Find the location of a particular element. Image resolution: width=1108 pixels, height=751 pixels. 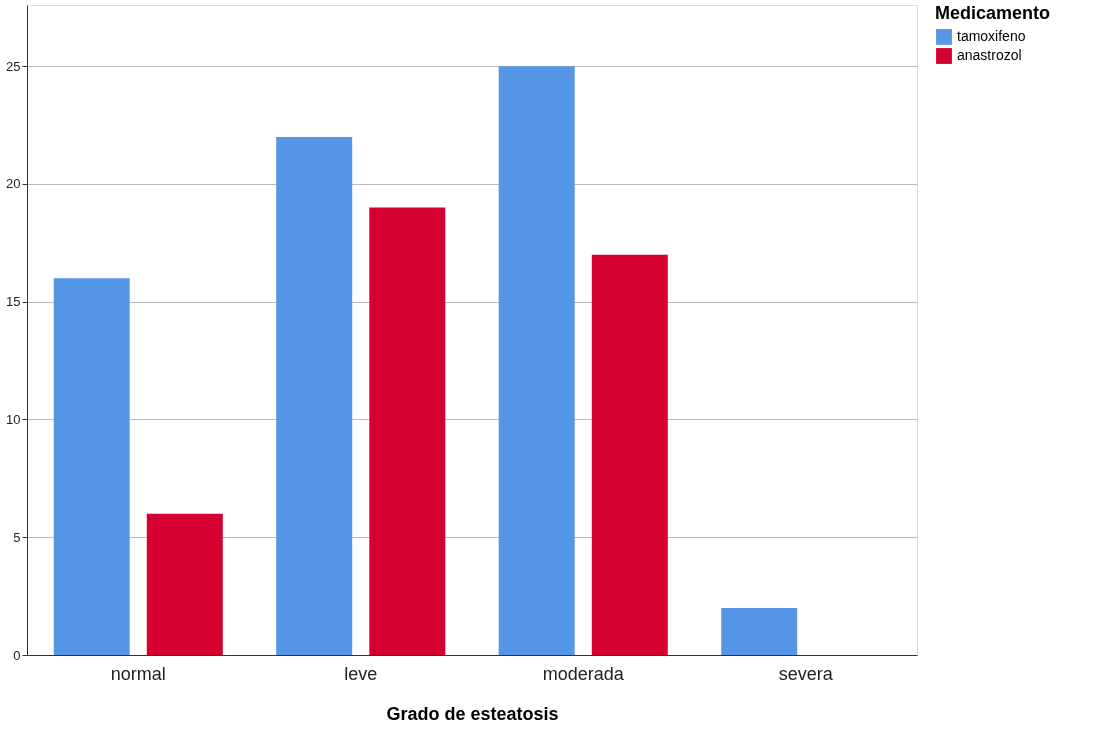

x-tick-label: moderada is located at coordinates (583, 673).